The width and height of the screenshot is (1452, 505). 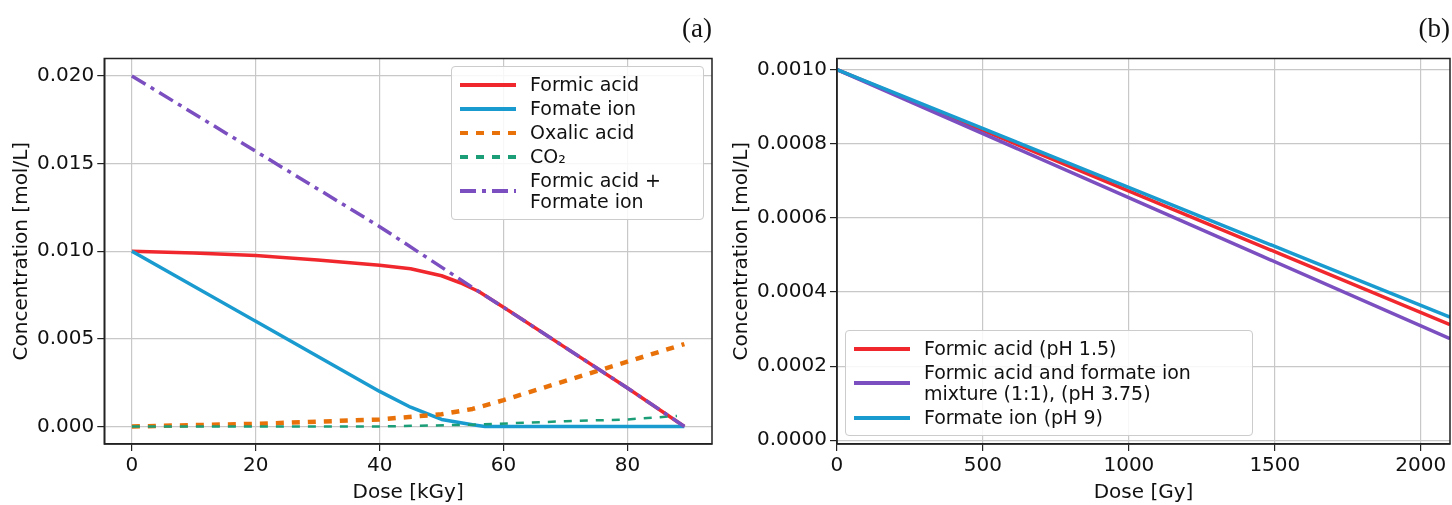 I want to click on legend-label: Formate ion (pH 9), so click(x=1013, y=417).